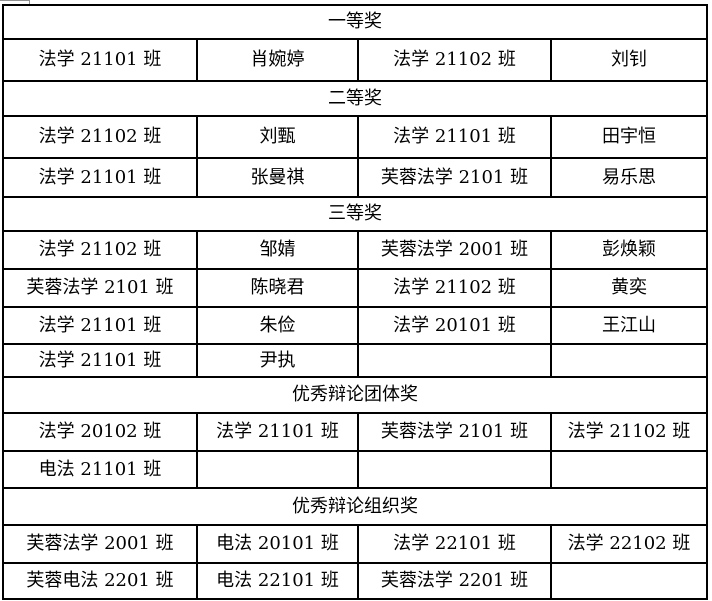  I want to click on section-header-row: 三等奖, so click(355, 214).